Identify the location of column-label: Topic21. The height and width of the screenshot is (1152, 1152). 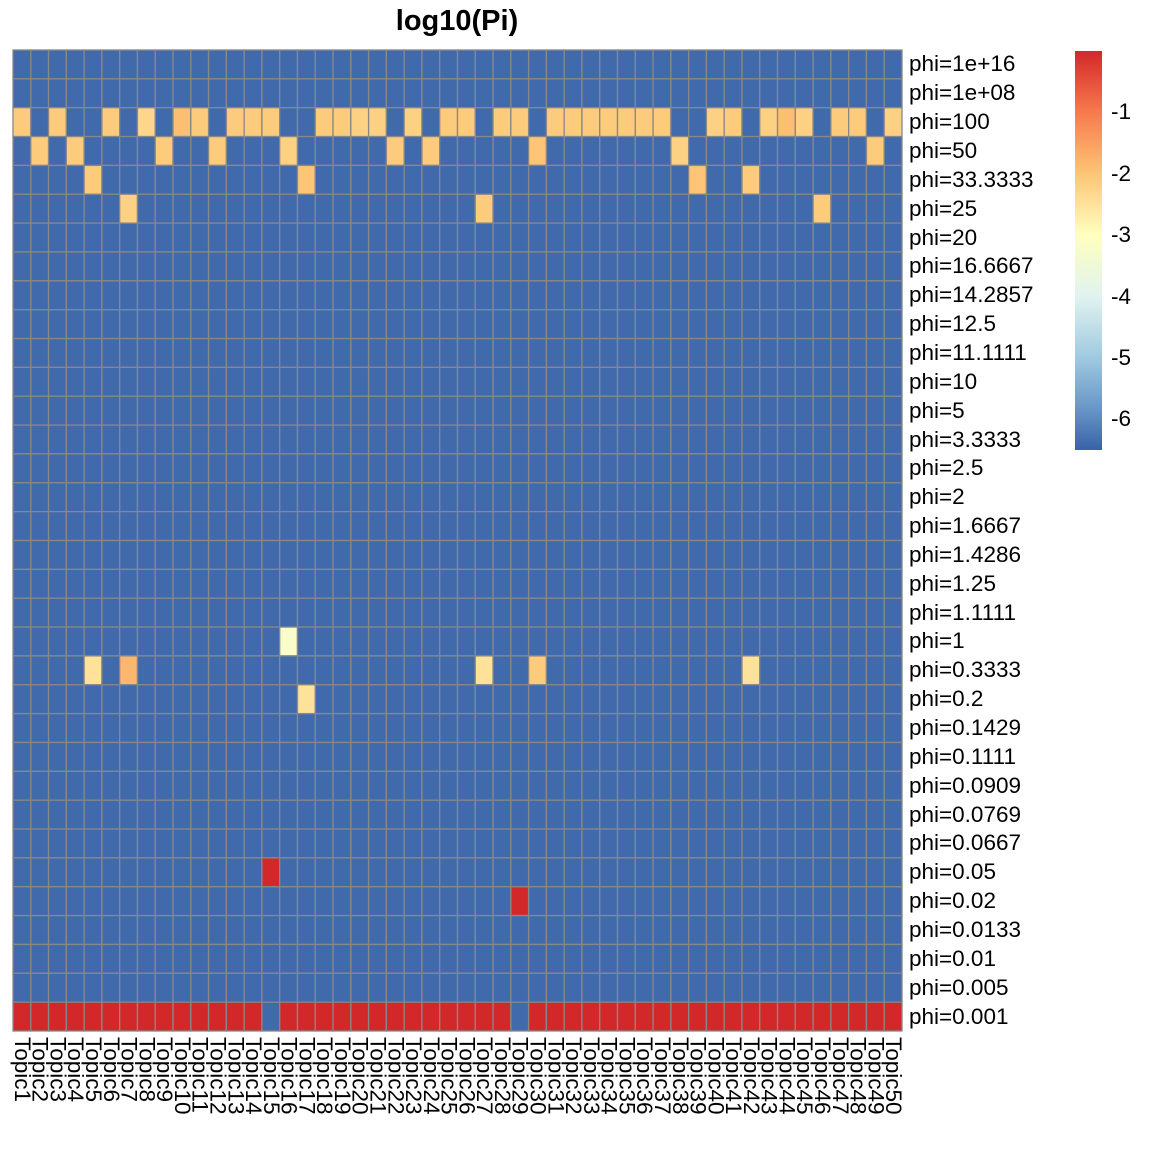
(378, 1076).